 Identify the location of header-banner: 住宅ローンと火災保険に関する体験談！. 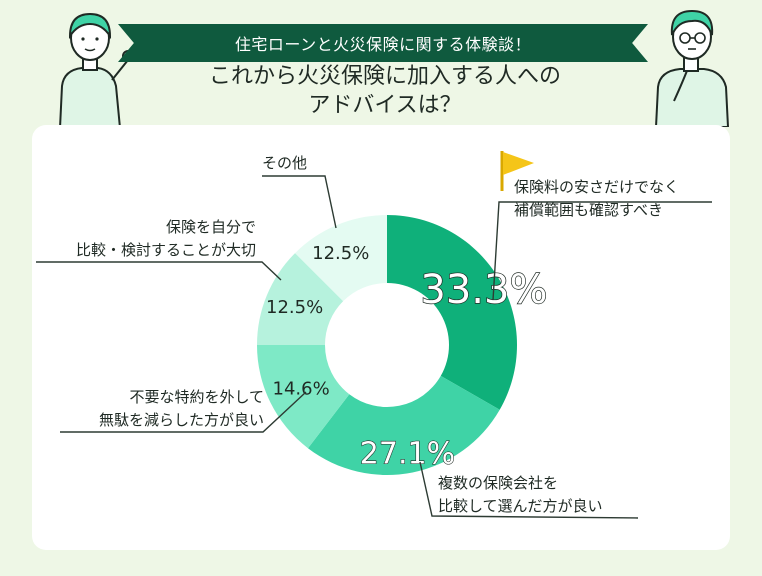
(383, 43).